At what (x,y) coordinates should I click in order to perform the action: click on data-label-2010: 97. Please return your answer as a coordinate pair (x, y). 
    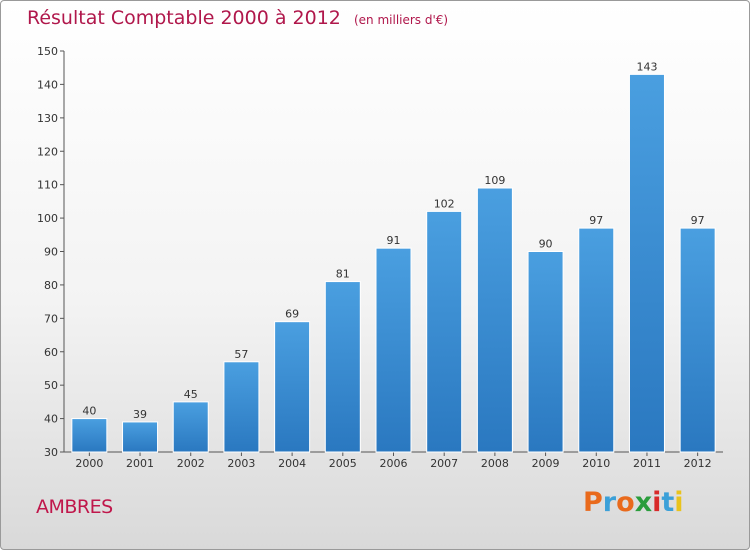
    Looking at the image, I should click on (596, 220).